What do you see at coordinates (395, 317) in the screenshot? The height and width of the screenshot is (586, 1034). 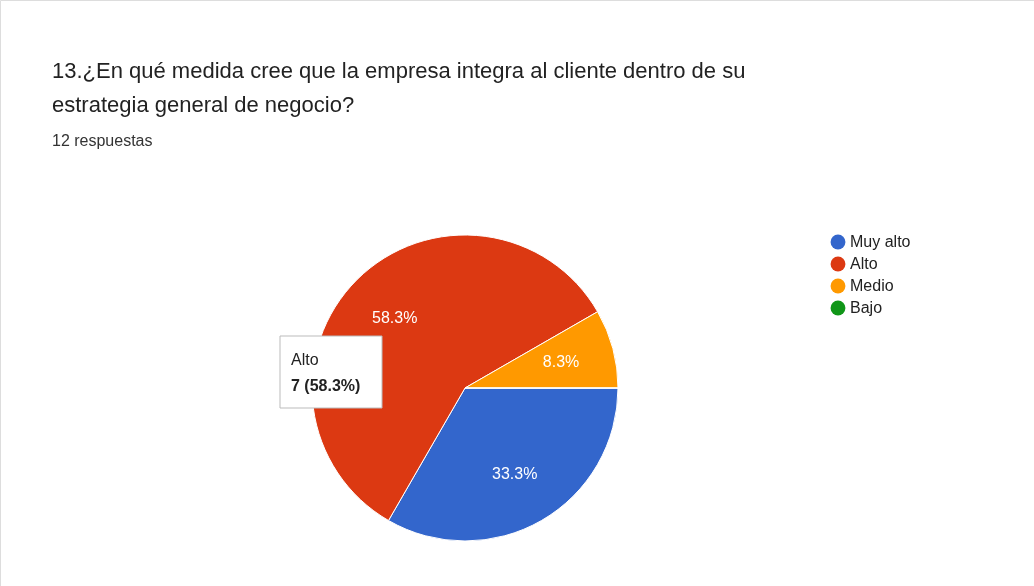 I see `data-label: 58.3%` at bounding box center [395, 317].